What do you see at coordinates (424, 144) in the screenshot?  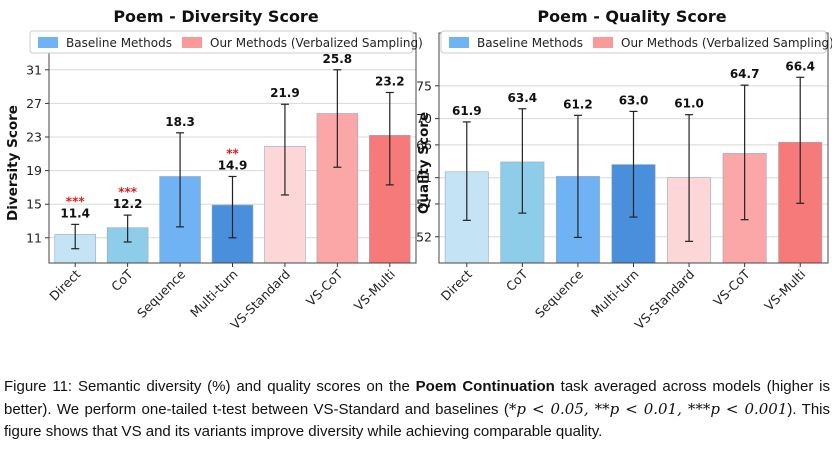 I see `y-tick-label: 66` at bounding box center [424, 144].